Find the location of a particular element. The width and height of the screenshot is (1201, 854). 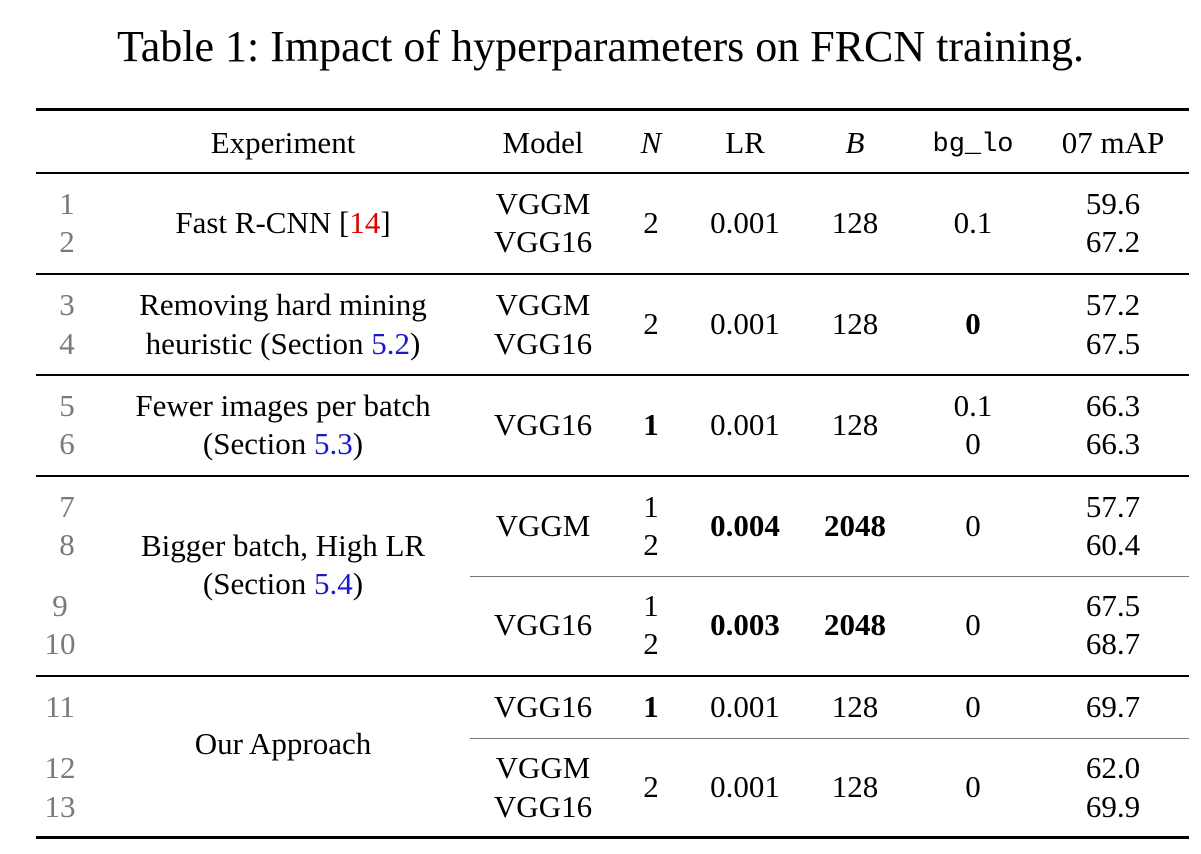

map-cell: 69.7 is located at coordinates (1113, 706).